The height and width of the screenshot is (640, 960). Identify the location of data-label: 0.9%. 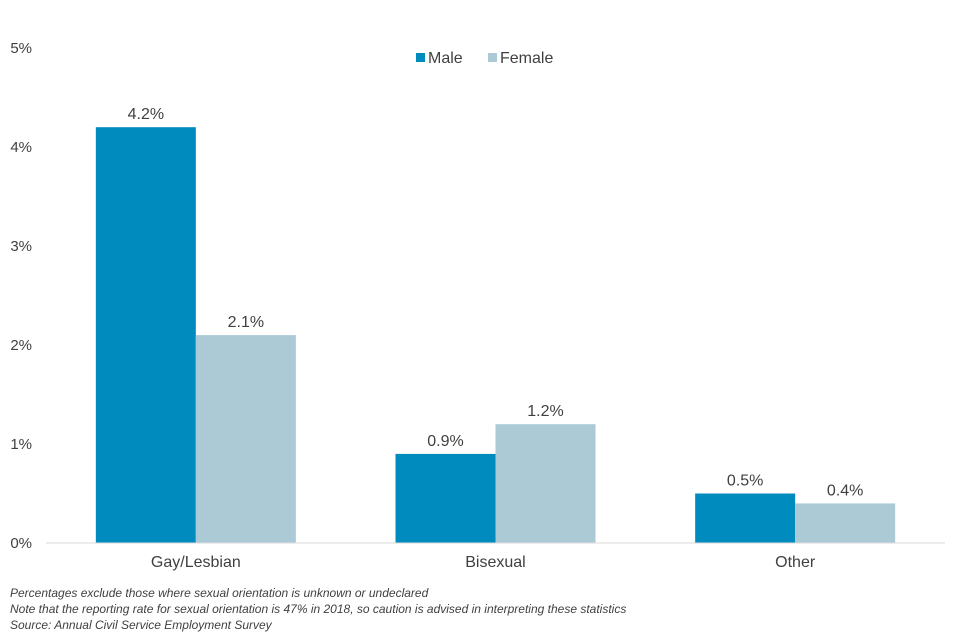
(445, 441).